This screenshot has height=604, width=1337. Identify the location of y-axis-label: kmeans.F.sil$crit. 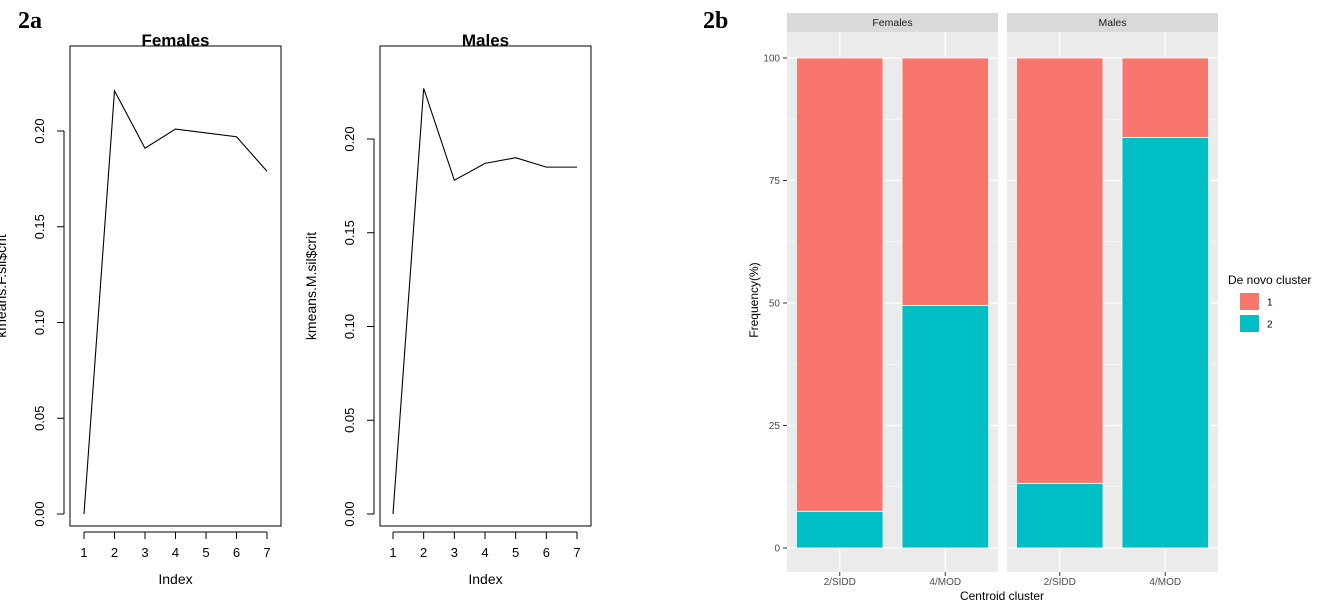
(4, 286).